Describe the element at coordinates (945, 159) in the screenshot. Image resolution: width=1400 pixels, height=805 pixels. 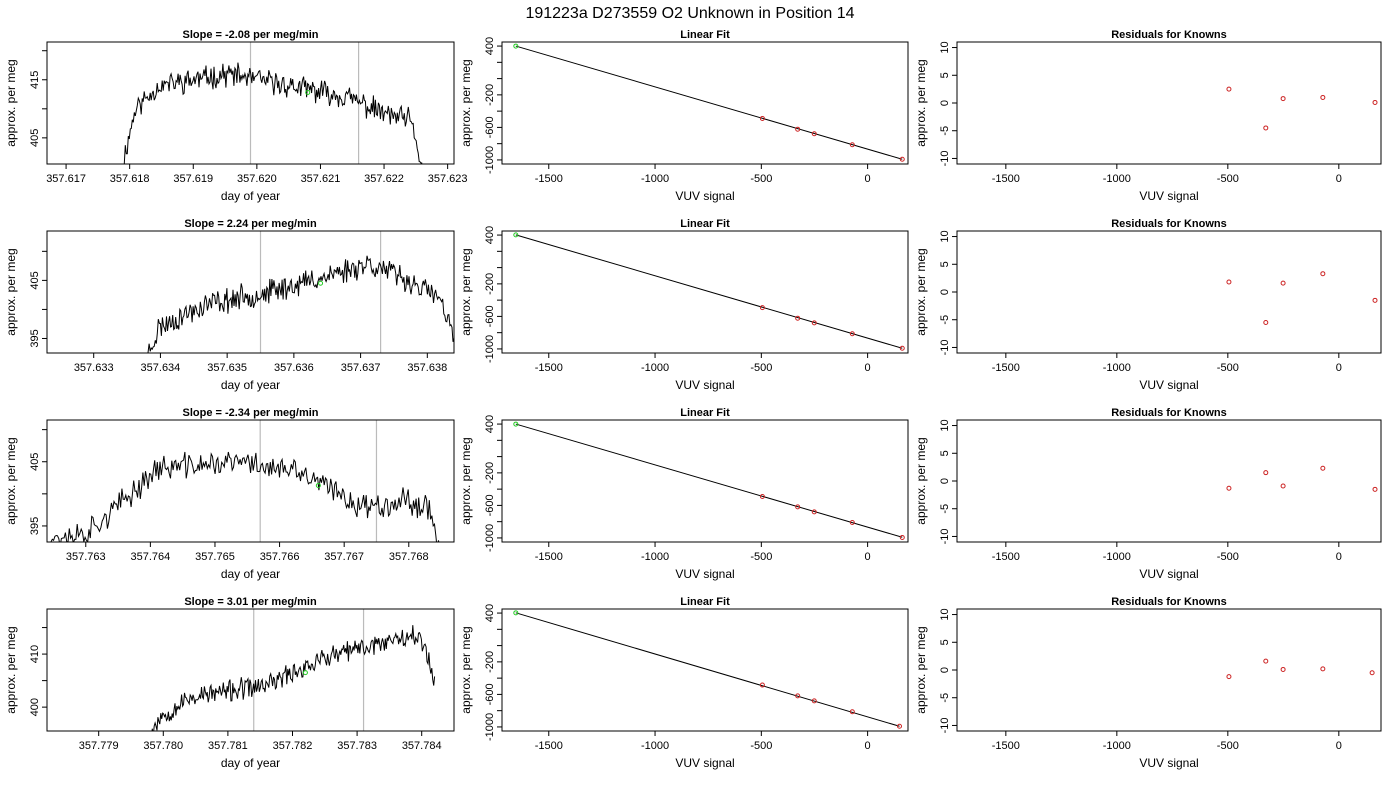
I see `y-tick-label: -10` at that location.